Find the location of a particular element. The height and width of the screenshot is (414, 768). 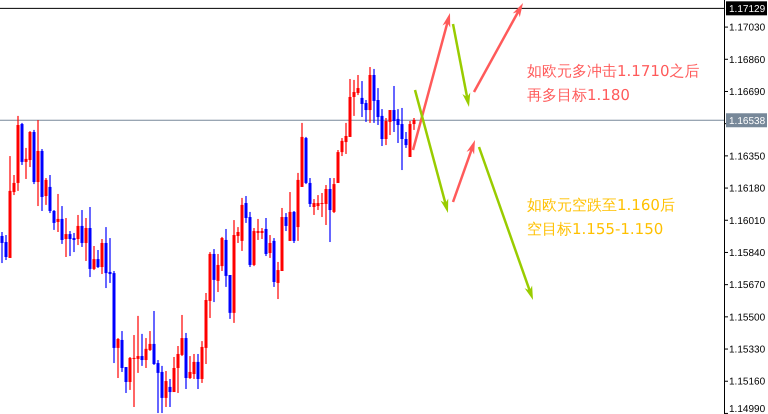

y-tick-label: 1.15840 is located at coordinates (747, 253).